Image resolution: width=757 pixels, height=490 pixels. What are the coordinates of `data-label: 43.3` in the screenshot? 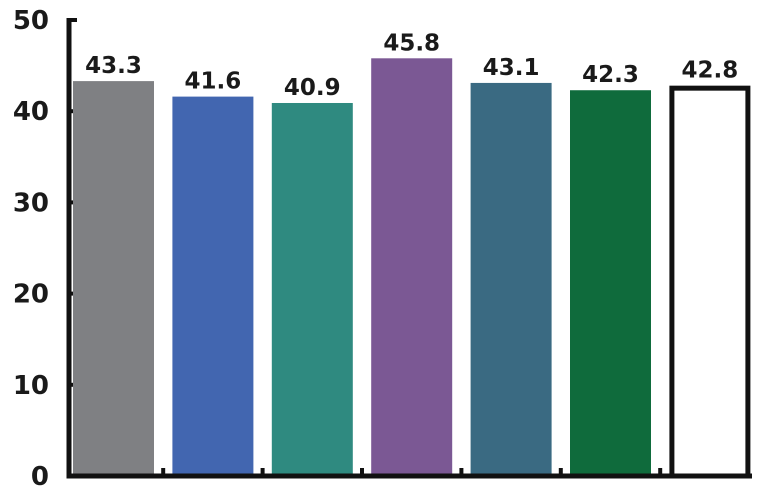 It's located at (113, 66).